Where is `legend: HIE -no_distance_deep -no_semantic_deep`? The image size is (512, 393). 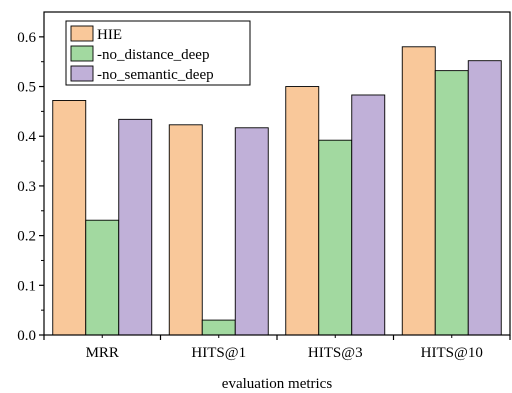
legend: HIE -no_distance_deep -no_semantic_deep is located at coordinates (158, 53).